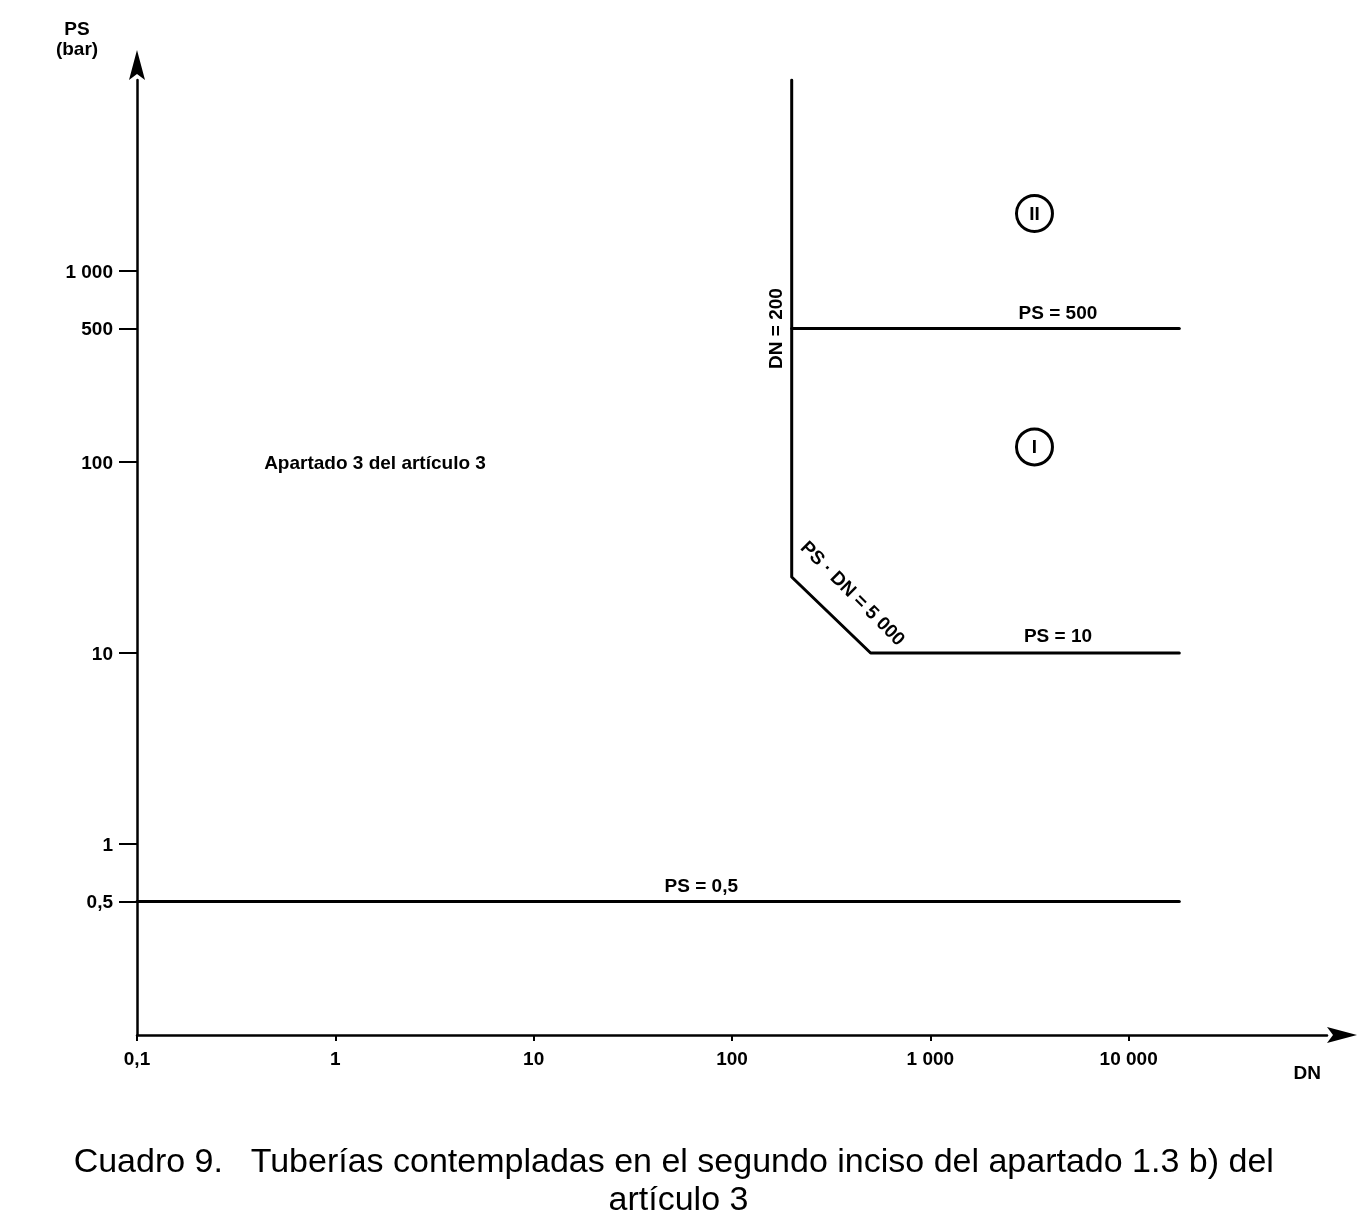  I want to click on annotation: PS = 500, so click(1058, 313).